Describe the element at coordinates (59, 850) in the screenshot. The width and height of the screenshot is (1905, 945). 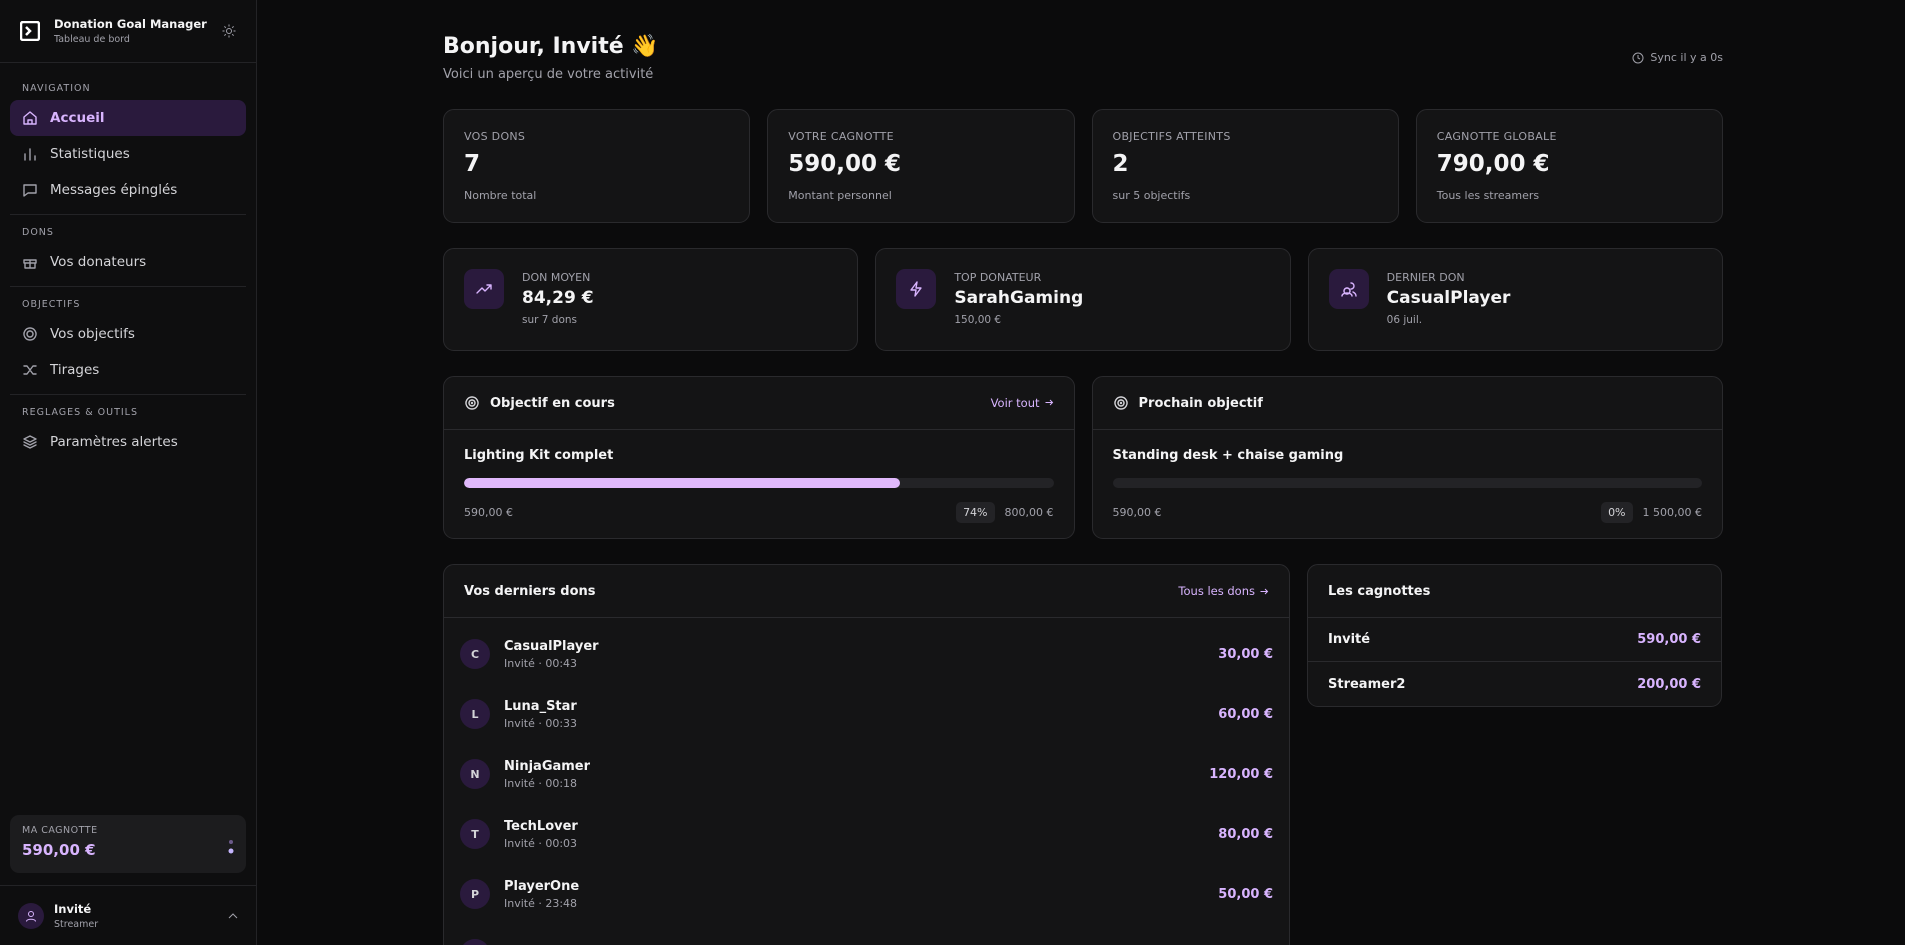
I see `wallet-amount: 590,00 €` at that location.